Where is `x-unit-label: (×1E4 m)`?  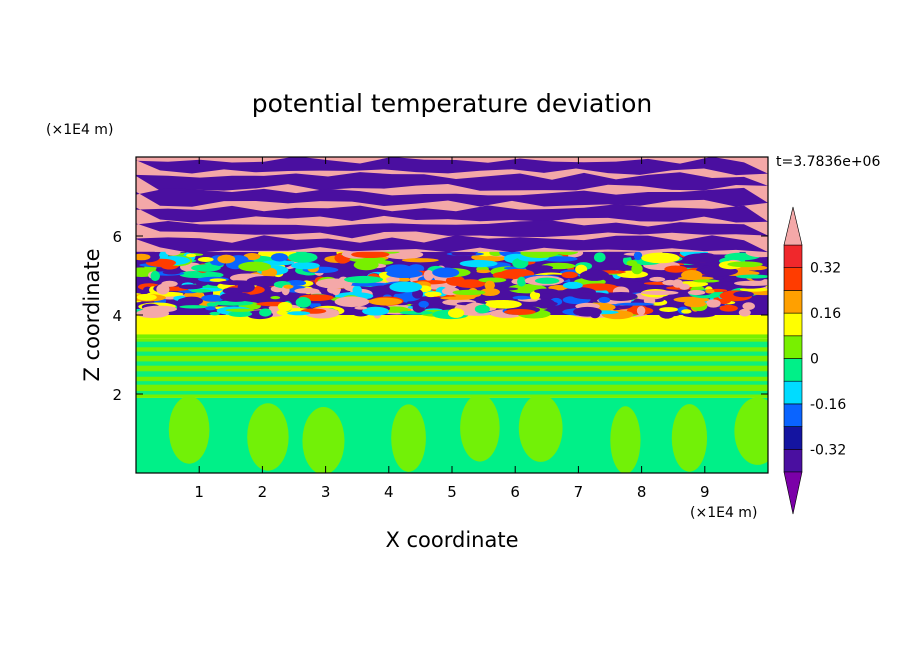
x-unit-label: (×1E4 m) is located at coordinates (723, 513).